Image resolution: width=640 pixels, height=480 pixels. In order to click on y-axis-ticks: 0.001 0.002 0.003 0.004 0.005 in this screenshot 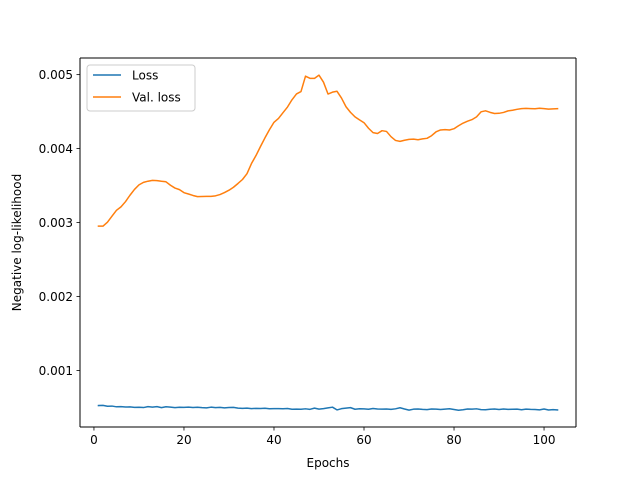, I will do `click(59, 223)`.